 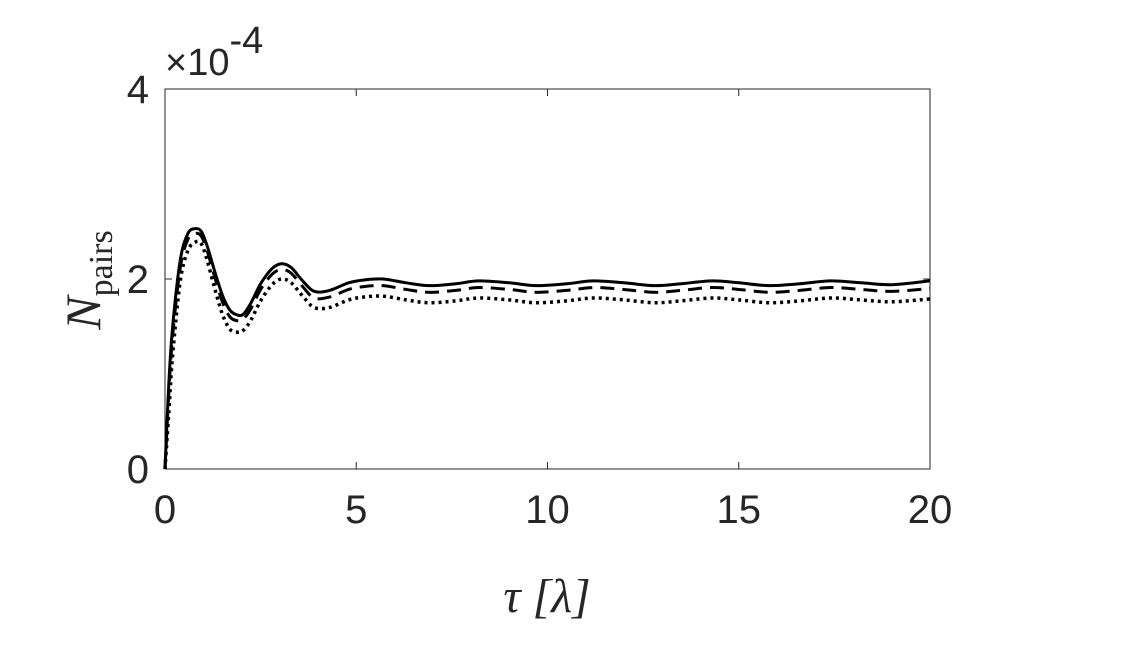 I want to click on x-tick-label: 20, so click(x=930, y=510).